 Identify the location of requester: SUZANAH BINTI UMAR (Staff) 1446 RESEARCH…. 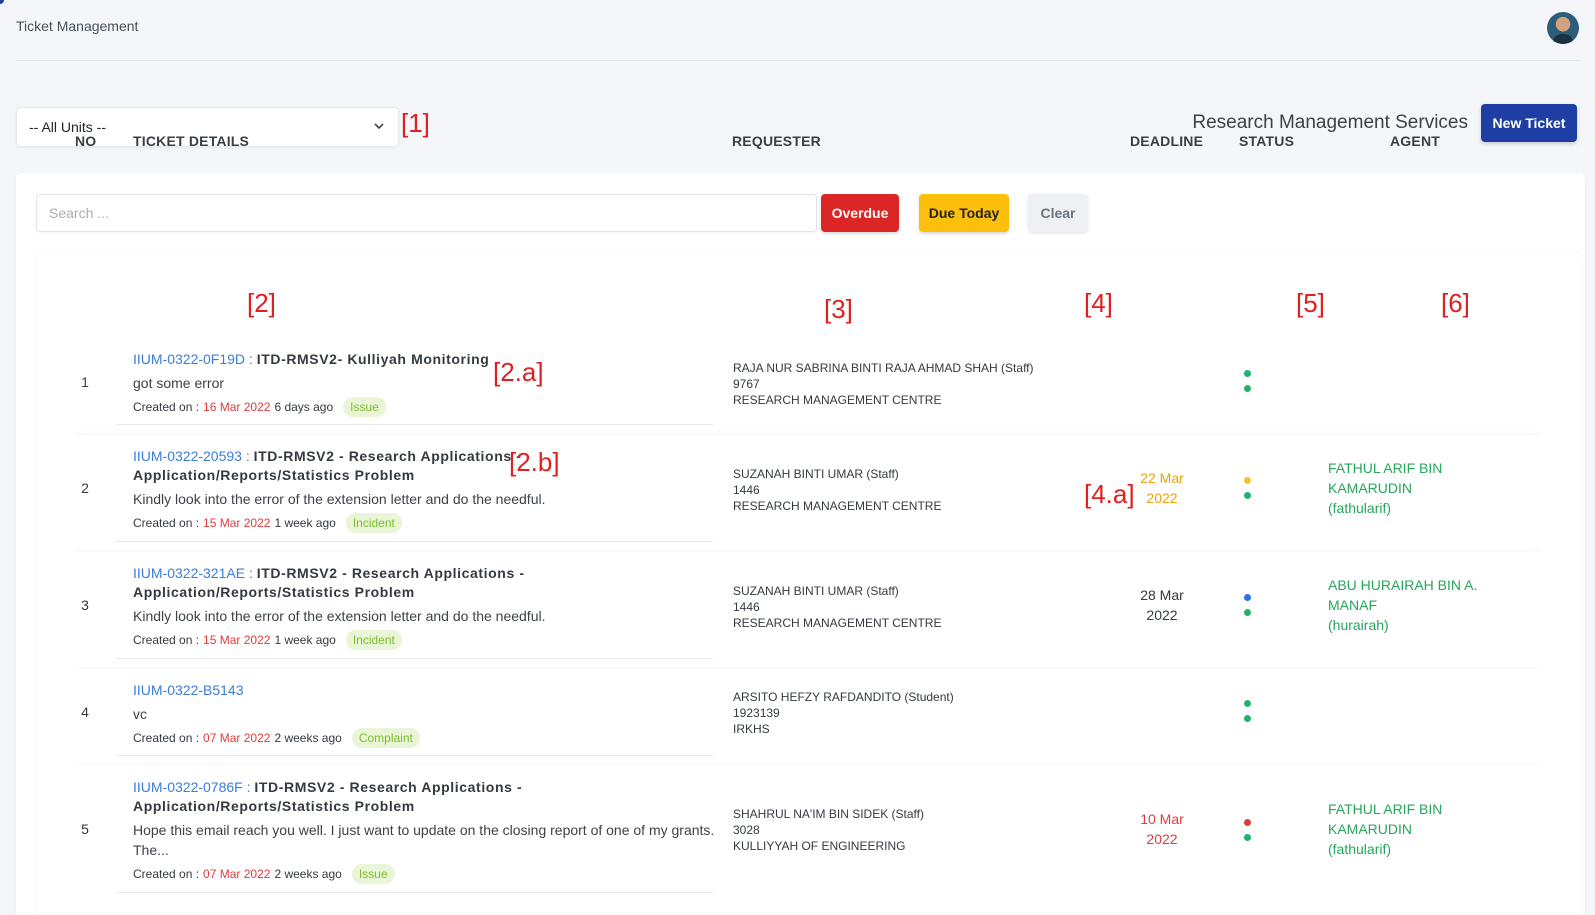
(837, 607).